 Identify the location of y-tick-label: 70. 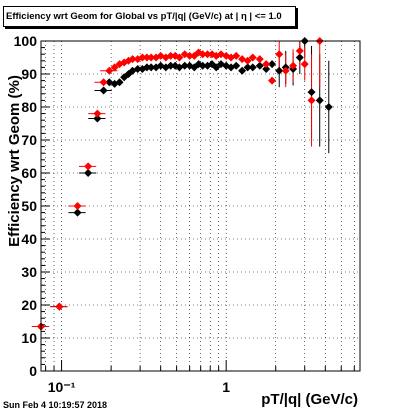
(29, 140).